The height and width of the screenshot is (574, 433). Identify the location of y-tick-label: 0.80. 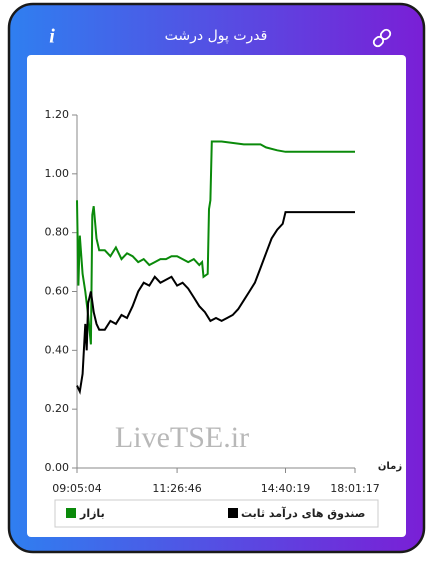
(57, 232).